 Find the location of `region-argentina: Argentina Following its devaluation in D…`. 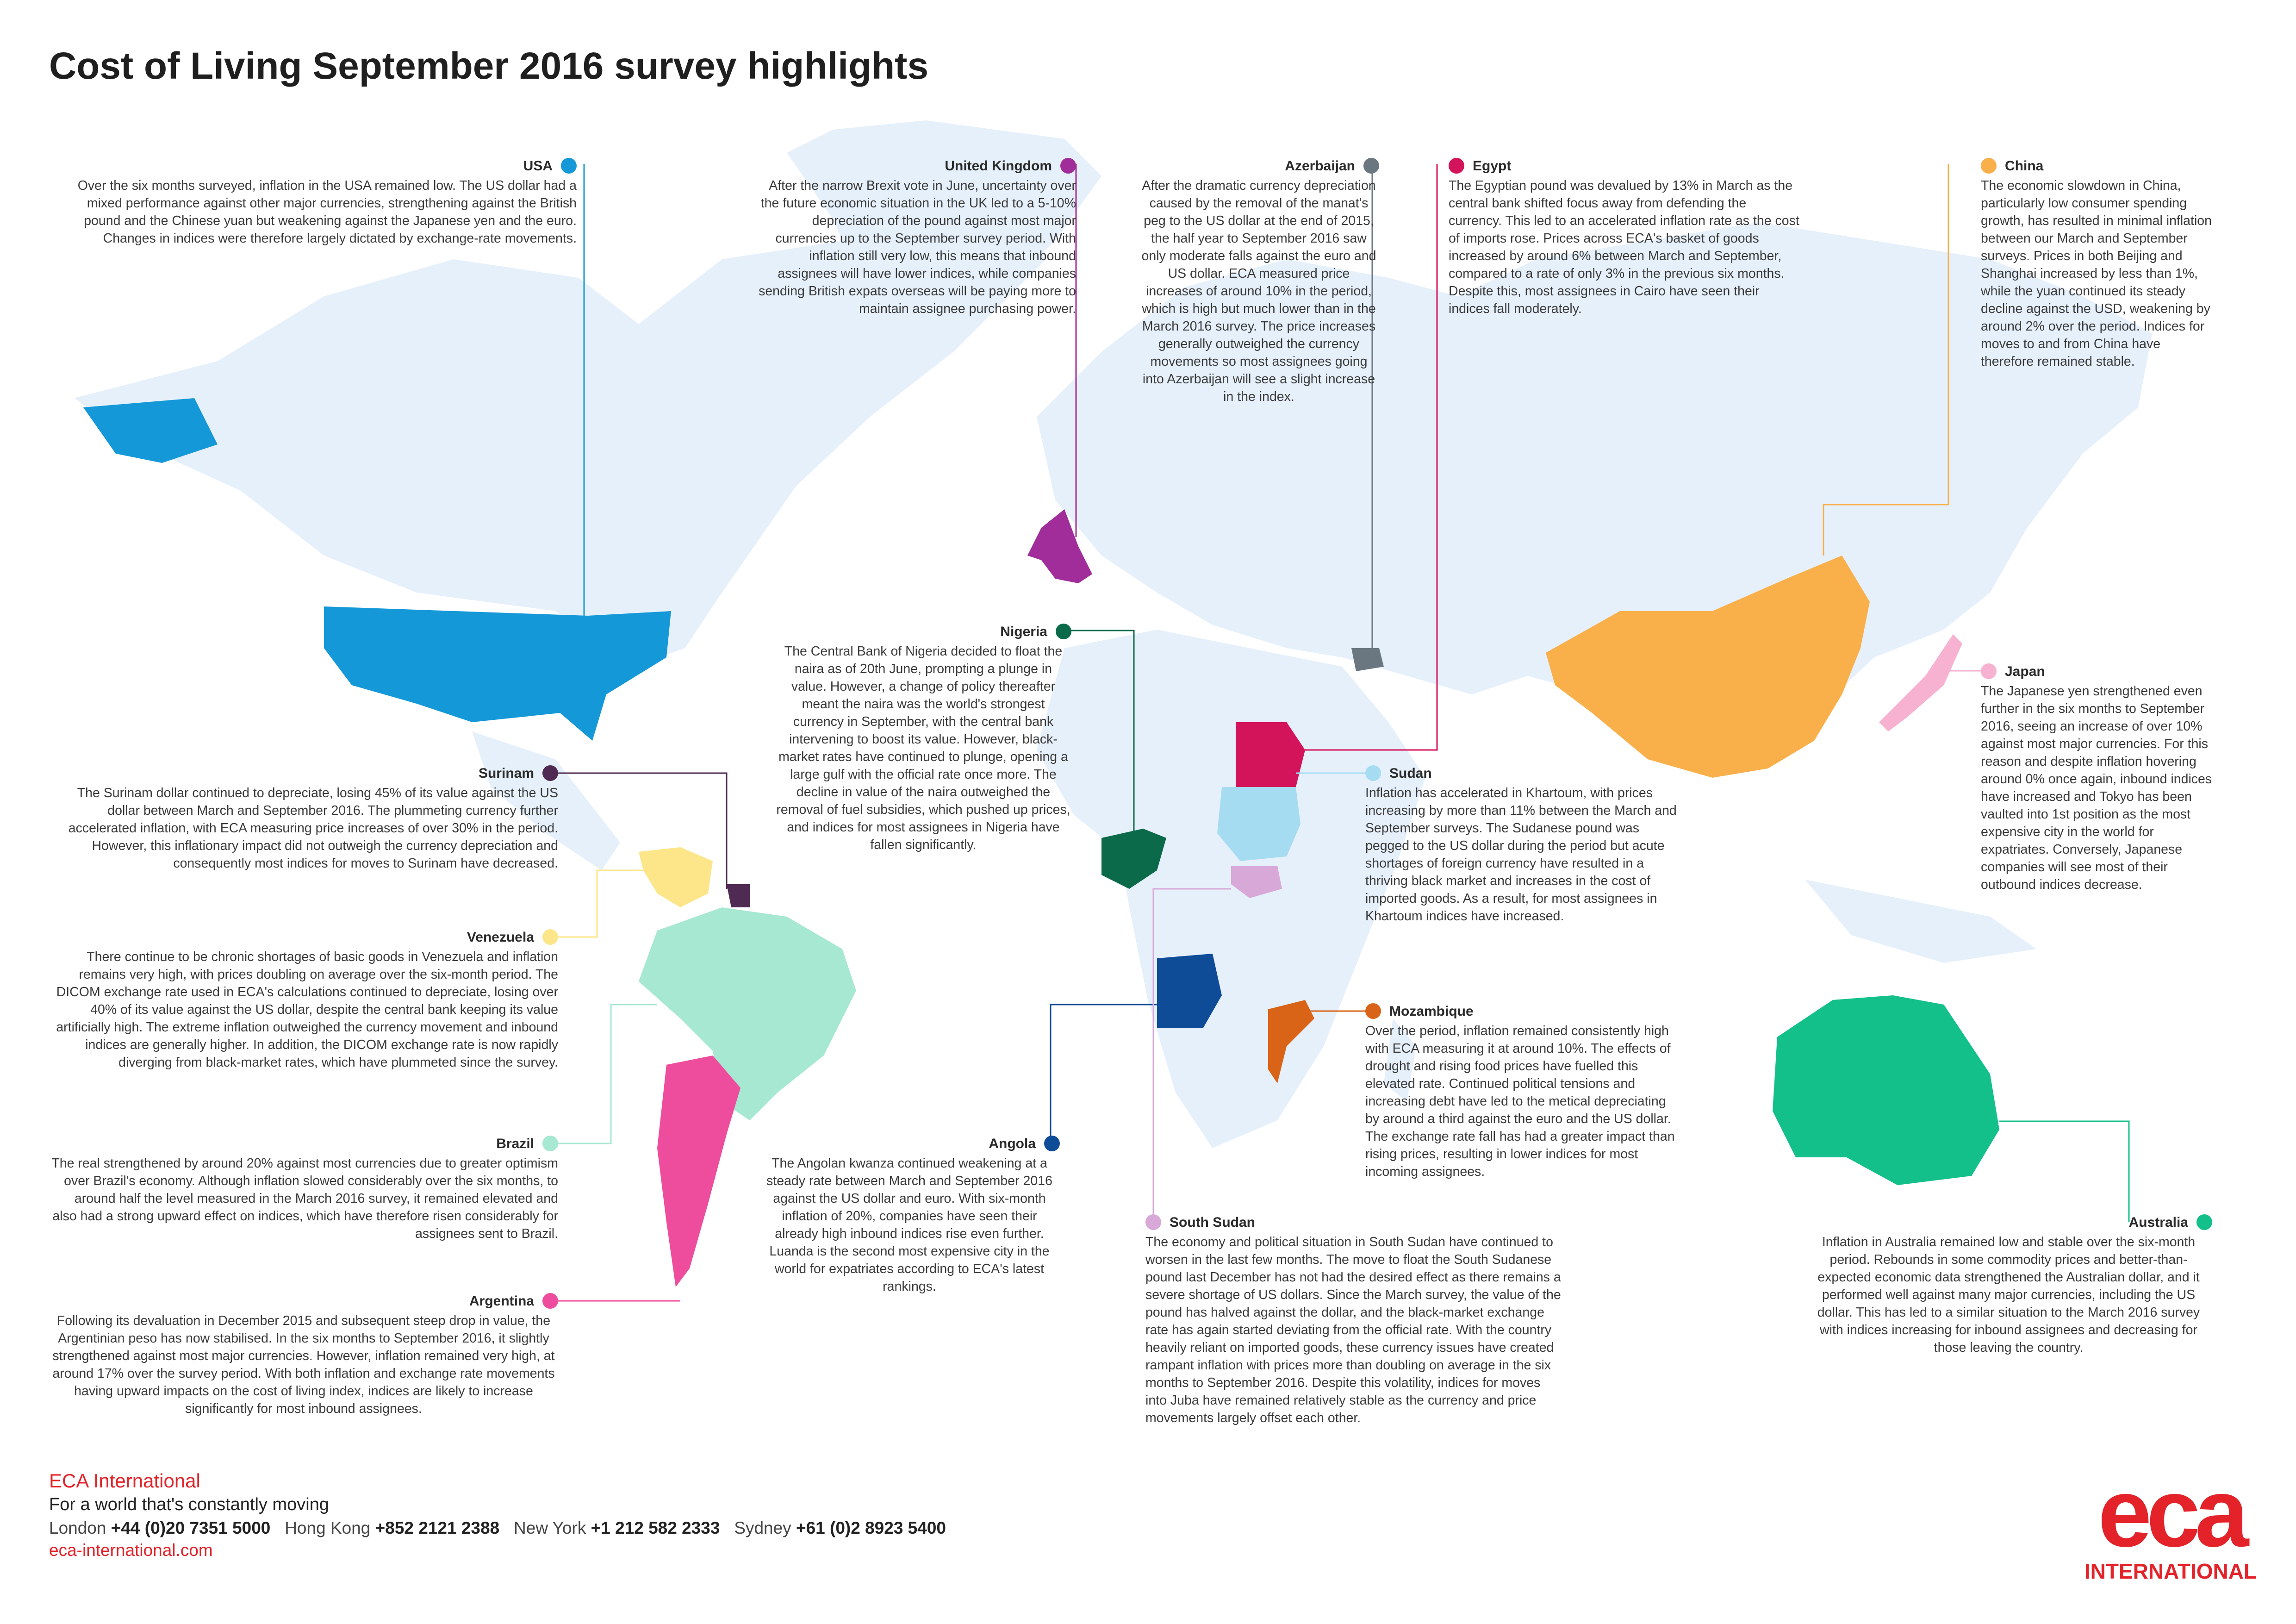

region-argentina: Argentina Following its devaluation in D… is located at coordinates (303, 1355).